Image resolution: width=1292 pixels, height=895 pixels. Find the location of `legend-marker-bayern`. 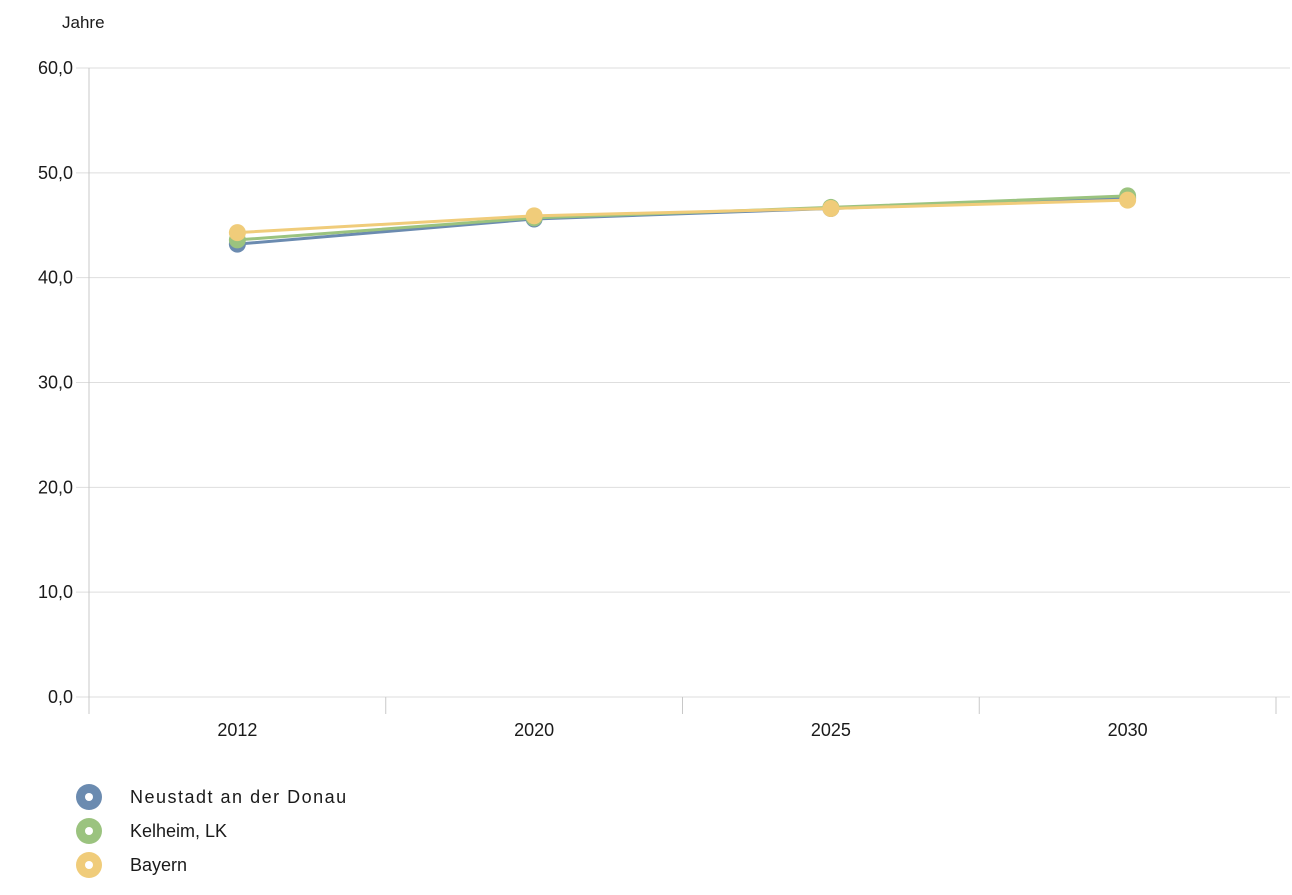

legend-marker-bayern is located at coordinates (89, 865).